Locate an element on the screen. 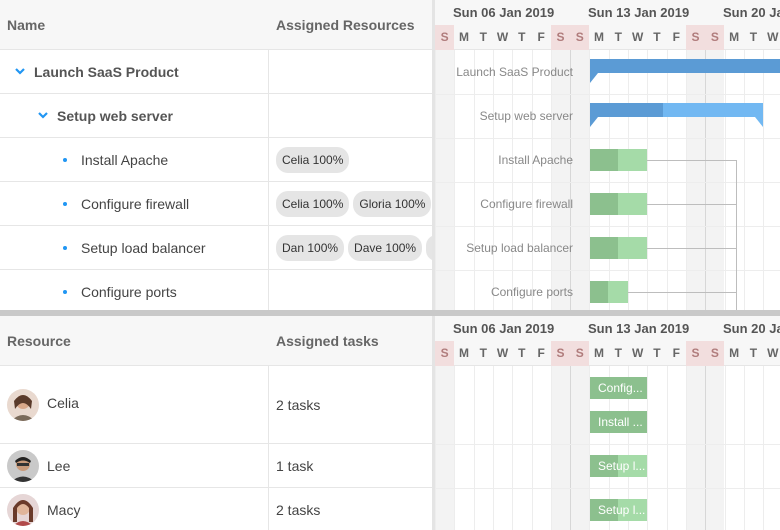  resource-chips: Celia 100% Gloria 100% is located at coordinates (354, 203).